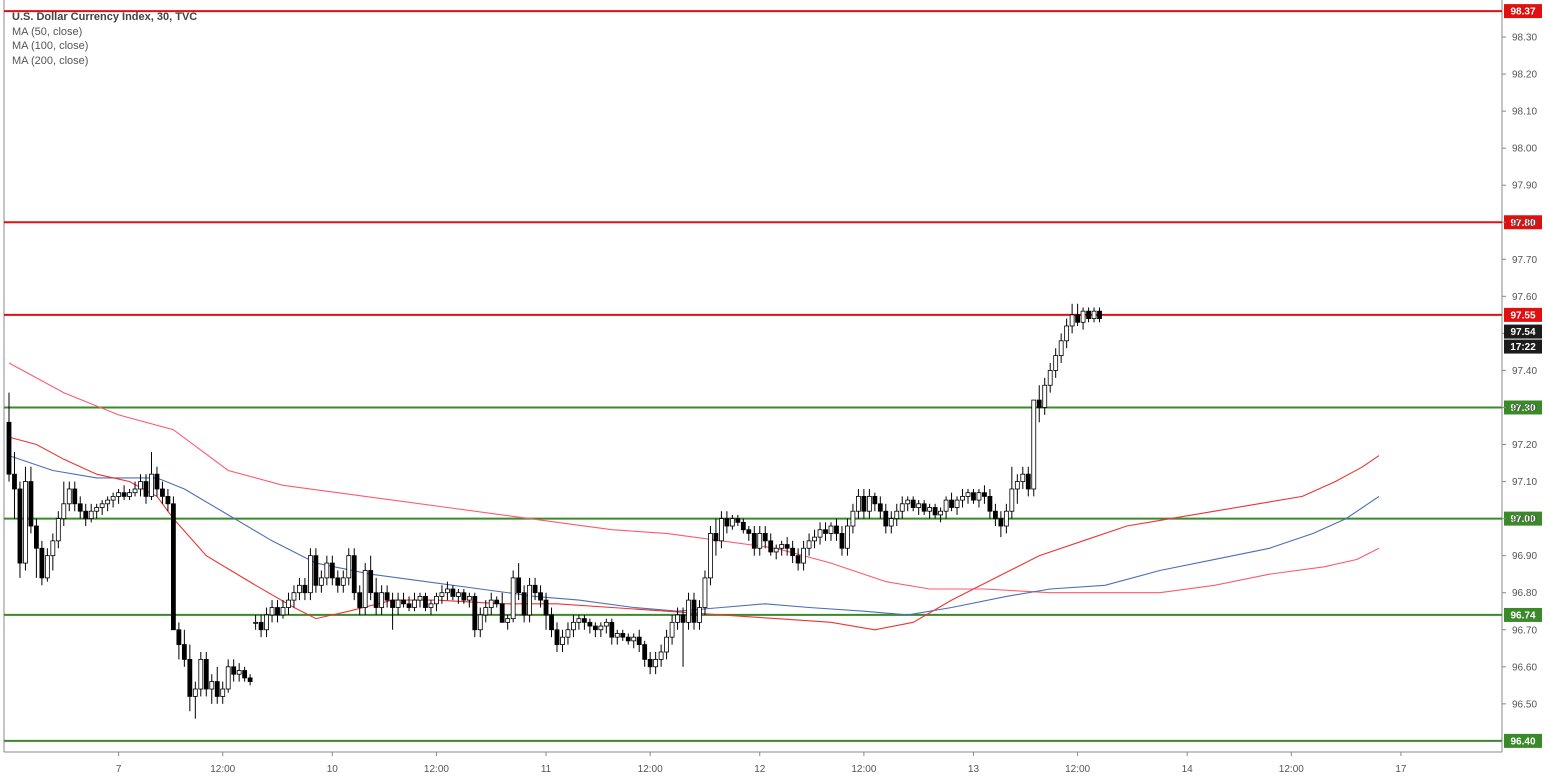 Image resolution: width=1546 pixels, height=784 pixels. What do you see at coordinates (1524, 38) in the screenshot?
I see `y-tick-label: 98.30` at bounding box center [1524, 38].